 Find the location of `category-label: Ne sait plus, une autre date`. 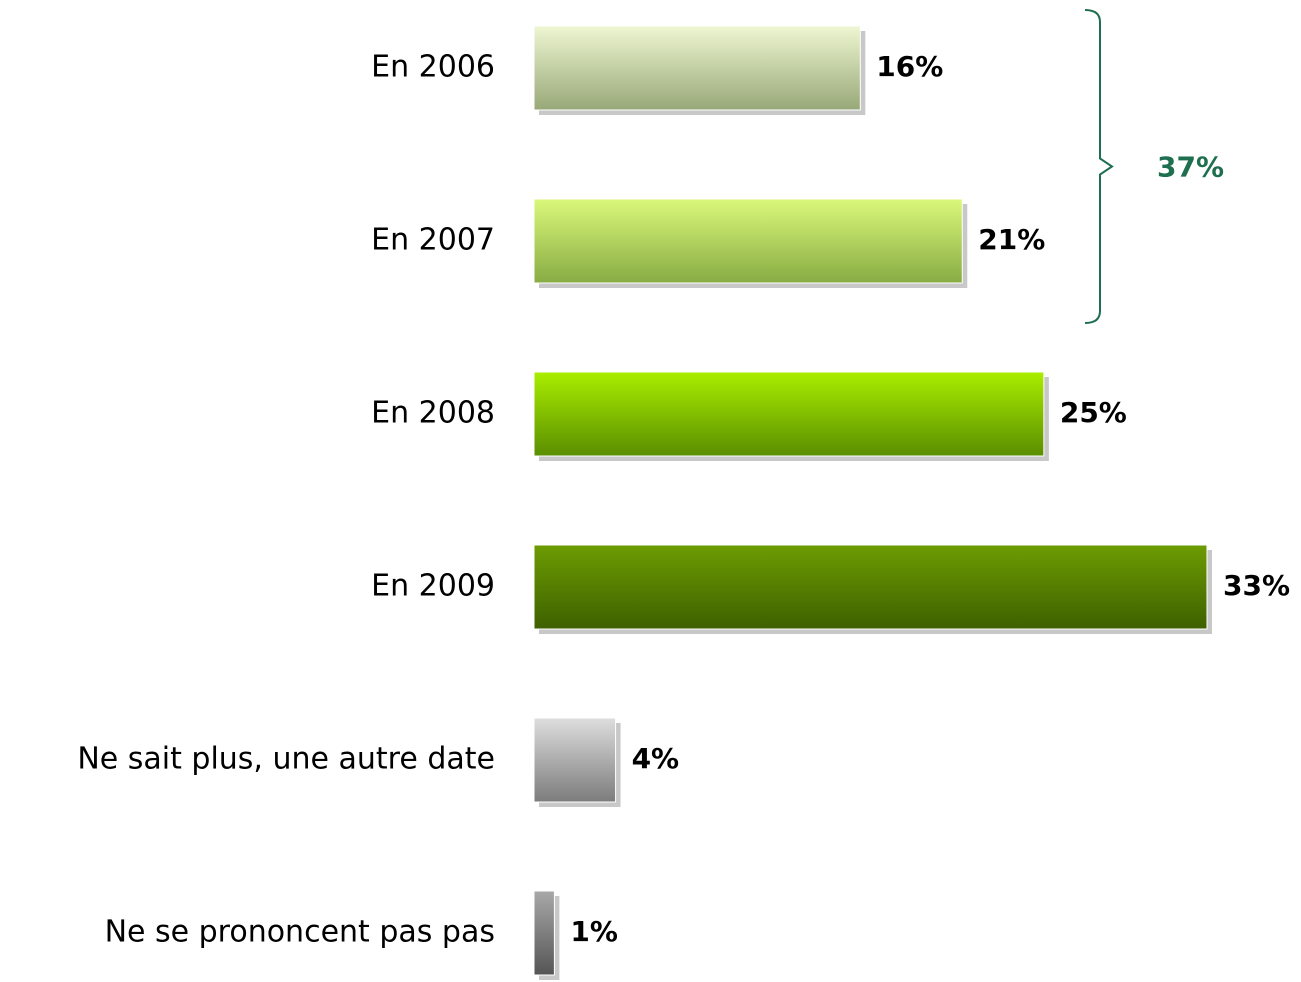

category-label: Ne sait plus, une autre date is located at coordinates (286, 759).